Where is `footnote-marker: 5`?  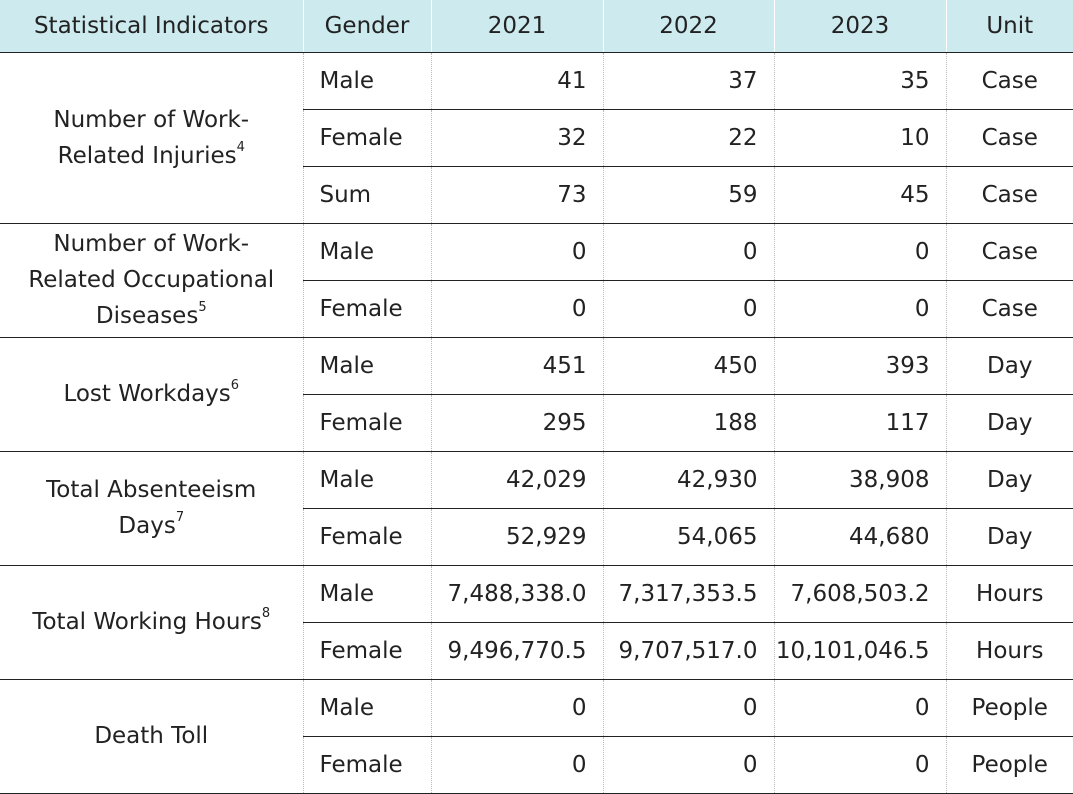
footnote-marker: 5 is located at coordinates (202, 308).